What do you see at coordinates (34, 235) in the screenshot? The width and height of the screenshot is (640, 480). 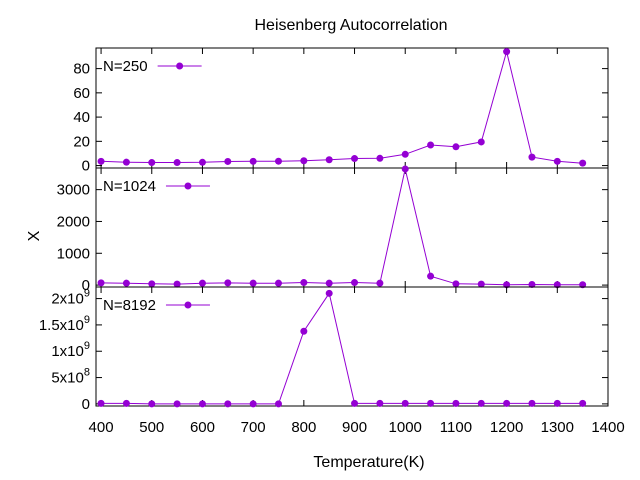 I see `y-axis-label: X` at bounding box center [34, 235].